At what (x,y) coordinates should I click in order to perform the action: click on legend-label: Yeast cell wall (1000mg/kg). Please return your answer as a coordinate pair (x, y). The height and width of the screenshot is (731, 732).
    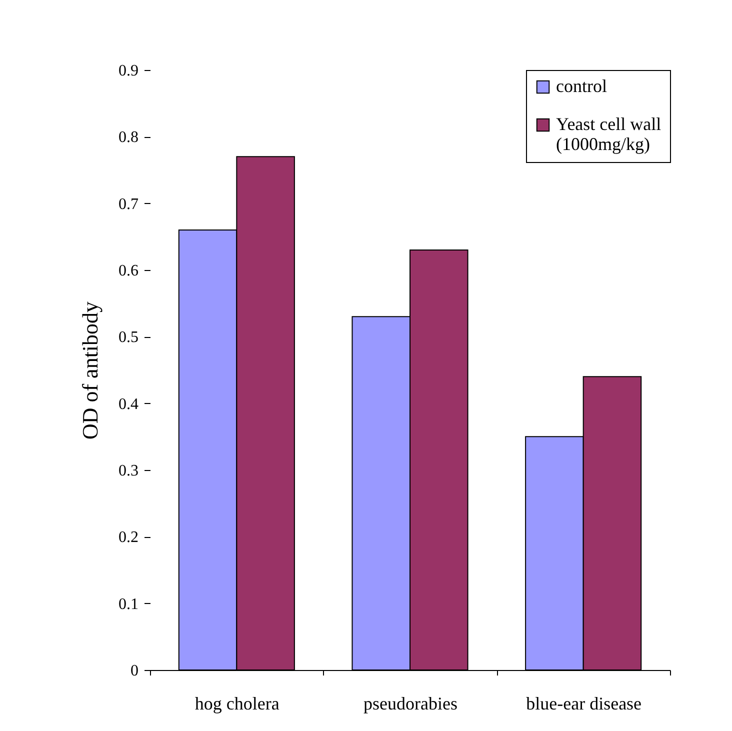
    Looking at the image, I should click on (609, 134).